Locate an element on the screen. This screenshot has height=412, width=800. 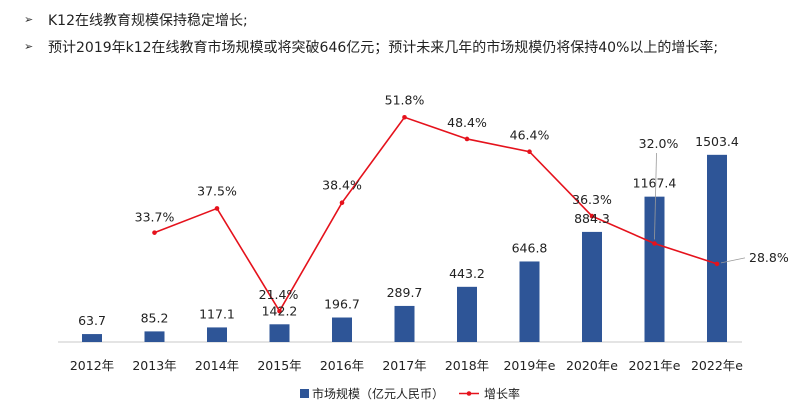
bar-value-label: 443.2 is located at coordinates (467, 273).